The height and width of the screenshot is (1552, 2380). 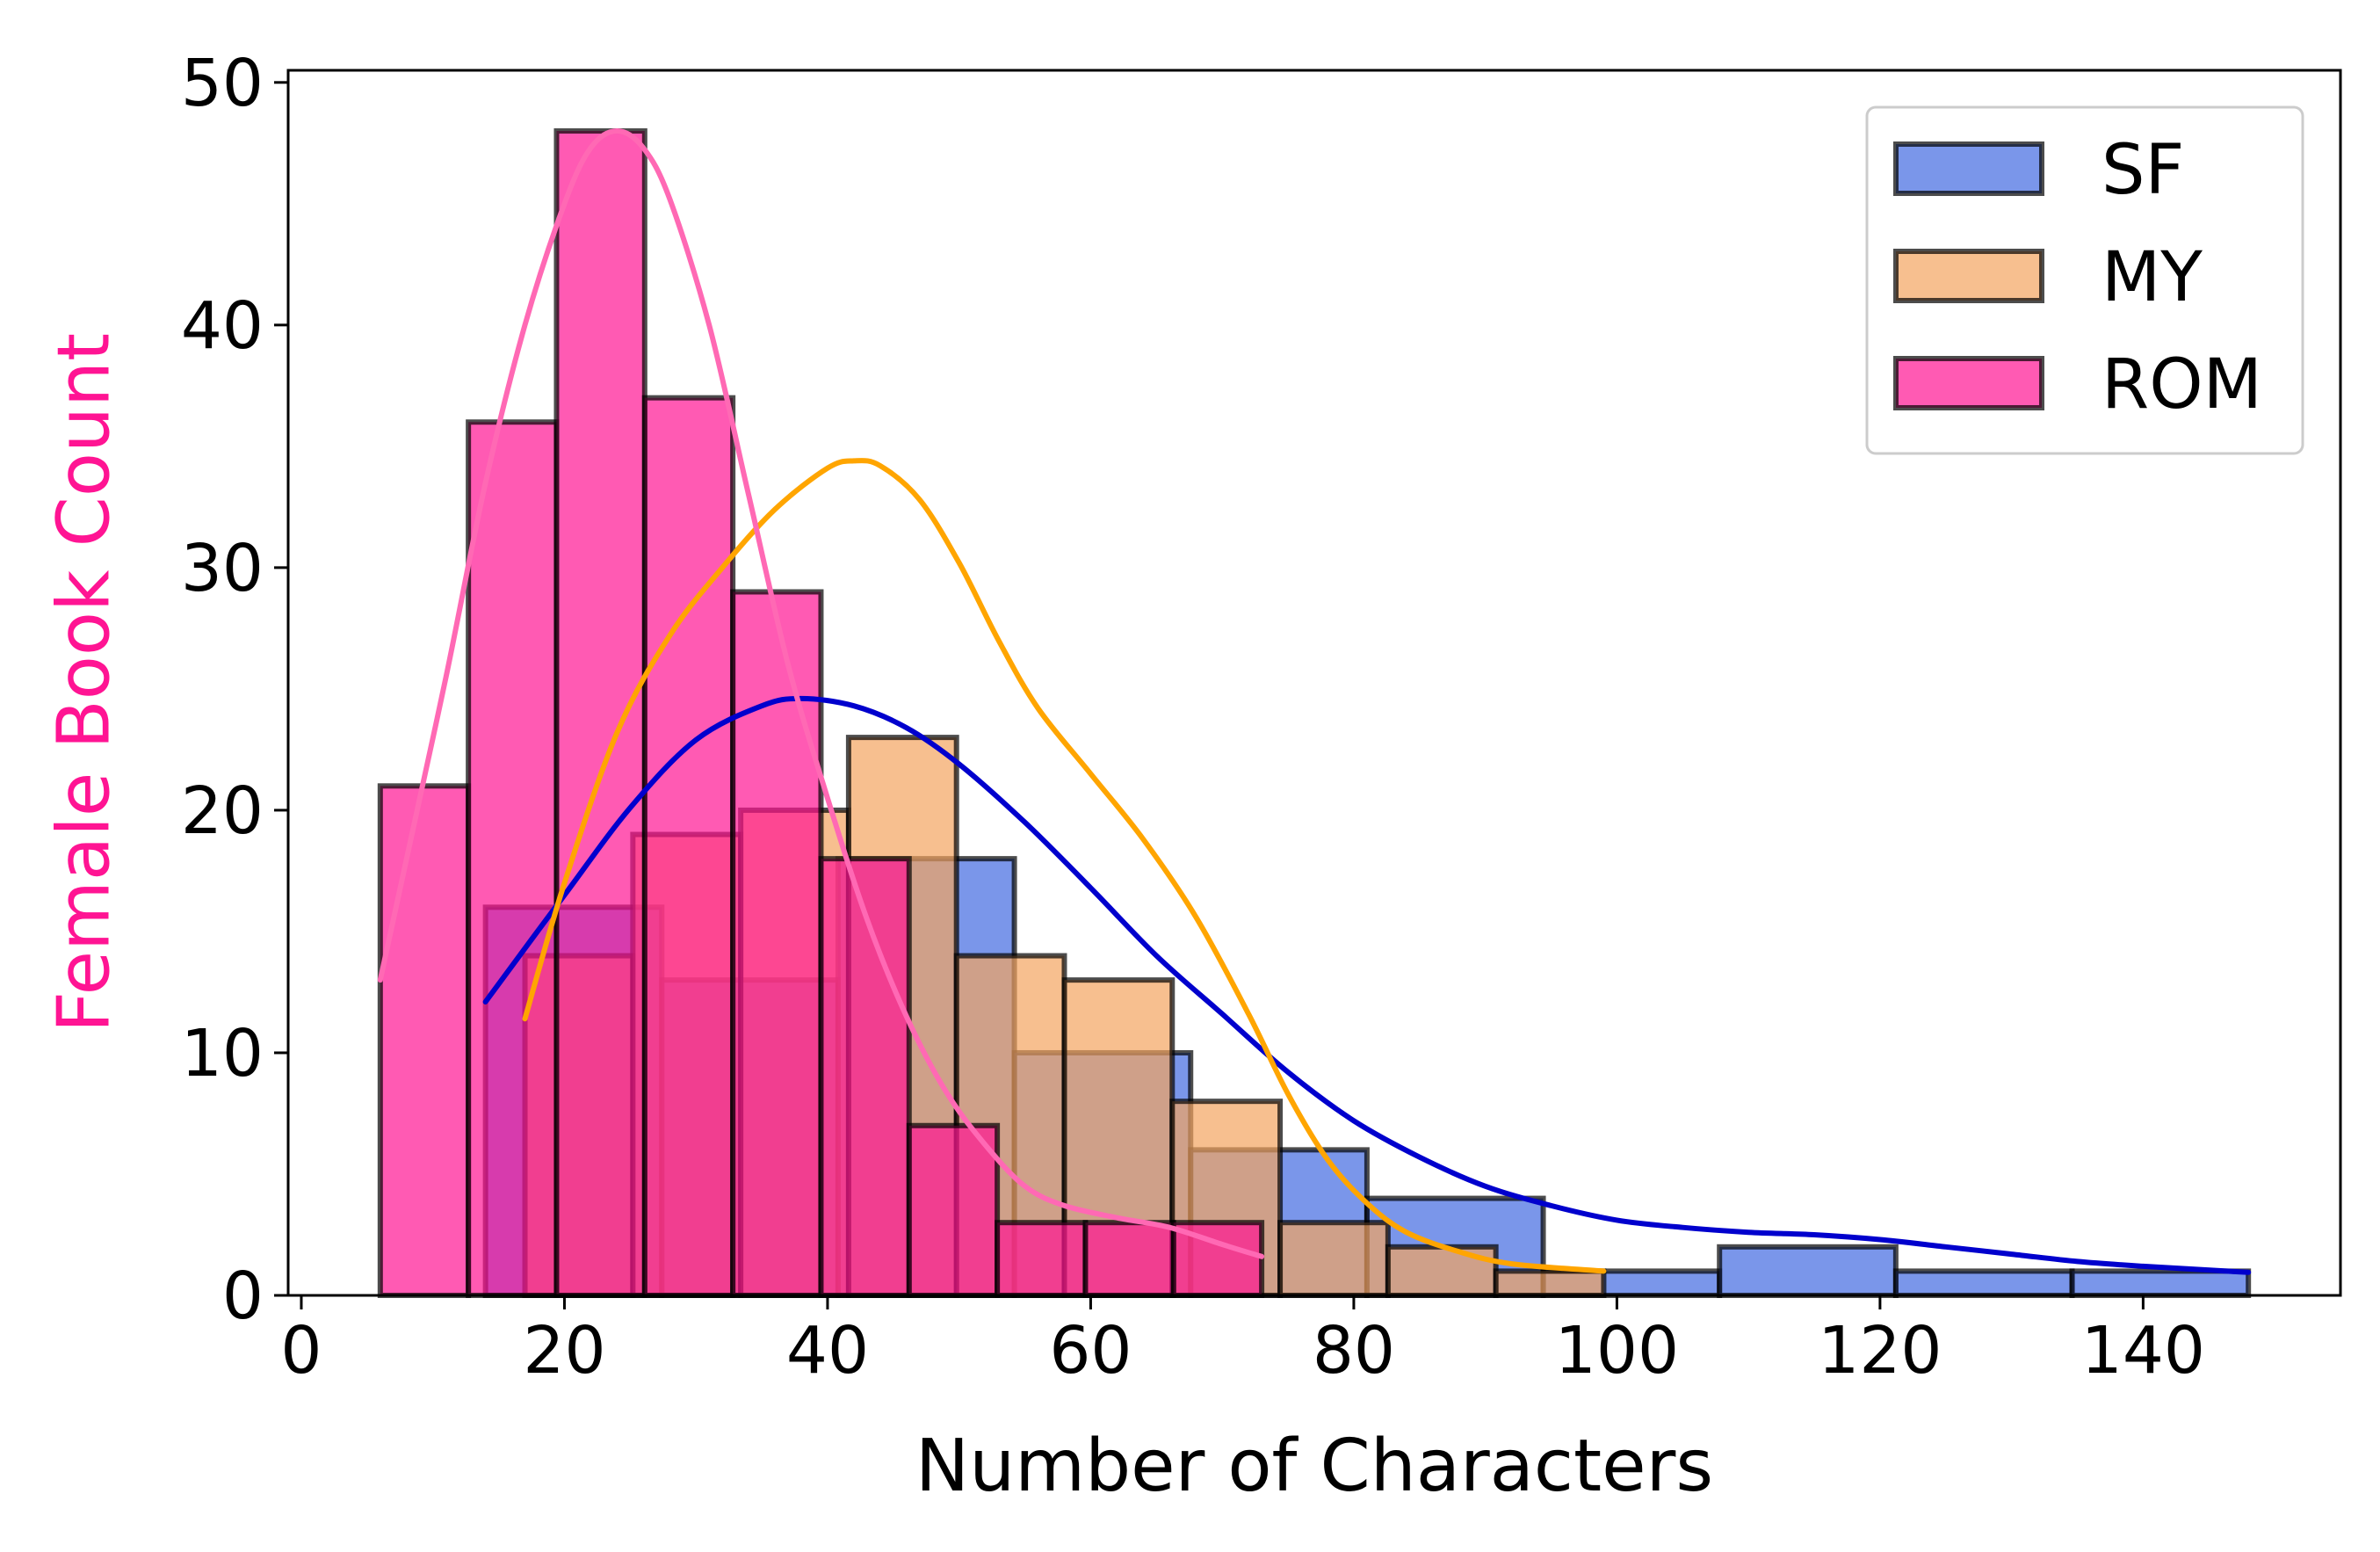 What do you see at coordinates (1354, 1351) in the screenshot?
I see `x-tick-label: 80` at bounding box center [1354, 1351].